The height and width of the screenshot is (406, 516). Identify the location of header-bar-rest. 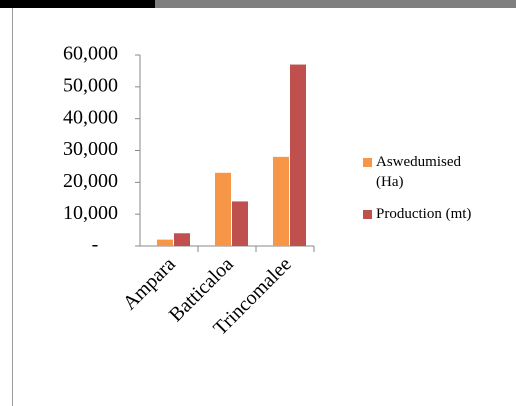
(335, 4).